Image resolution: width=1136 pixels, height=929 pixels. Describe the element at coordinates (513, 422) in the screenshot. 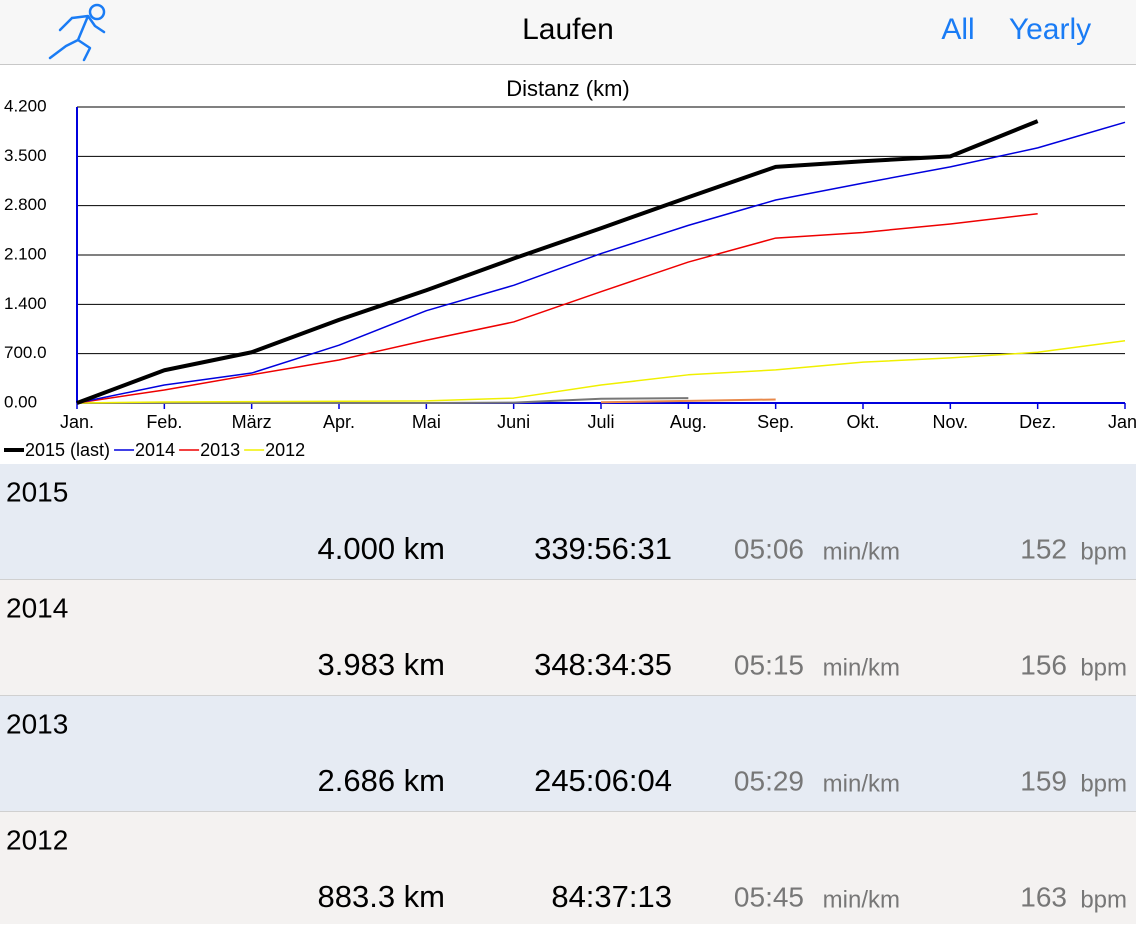

I see `x-tick-label: Juni` at that location.